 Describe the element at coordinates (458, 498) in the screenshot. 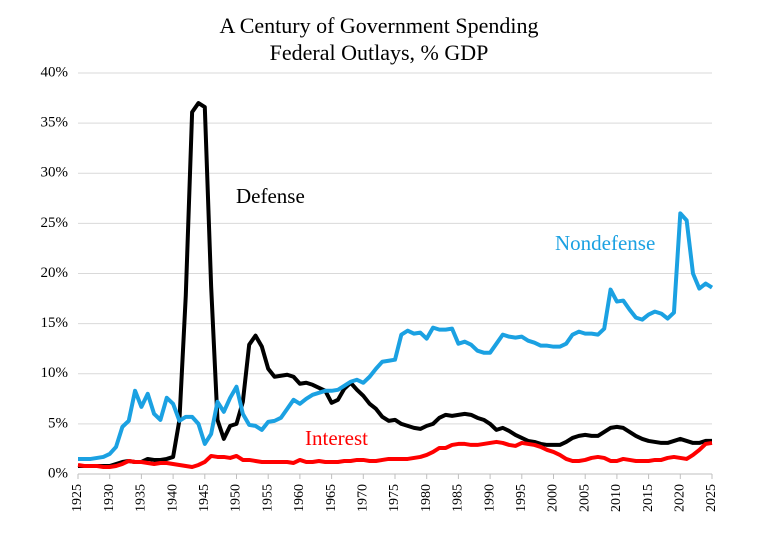

I see `x-tick-label: 1985` at that location.